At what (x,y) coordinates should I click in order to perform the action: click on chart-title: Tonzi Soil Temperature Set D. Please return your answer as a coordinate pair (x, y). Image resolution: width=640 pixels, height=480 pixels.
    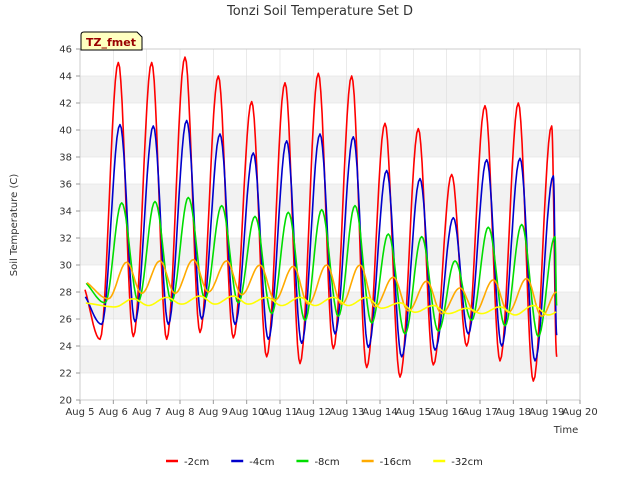
    Looking at the image, I should click on (319, 11).